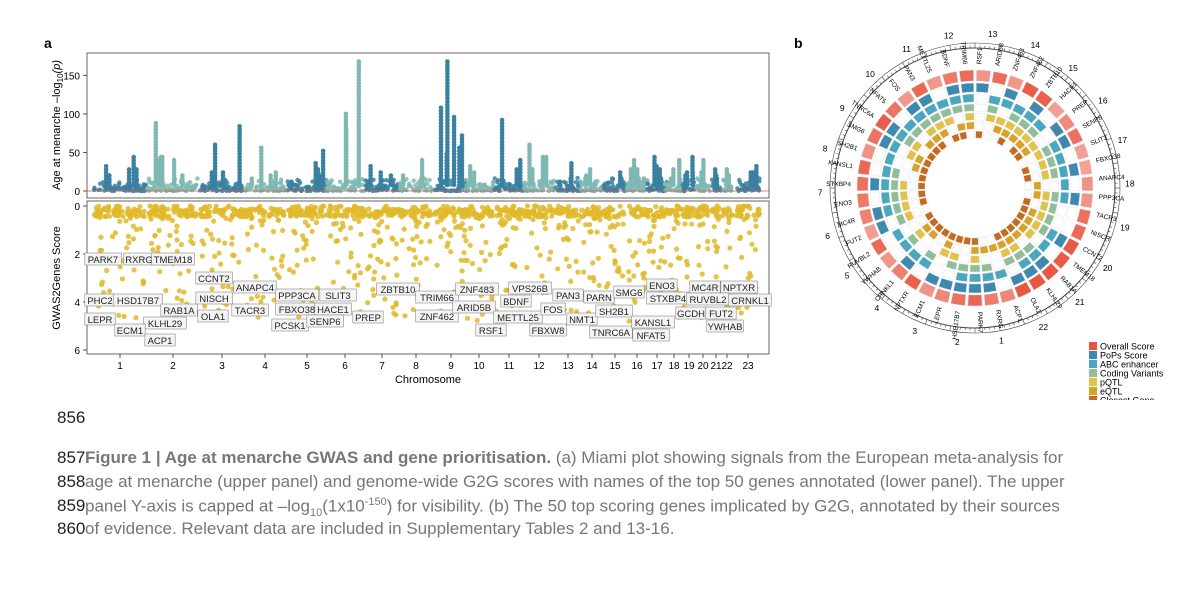  What do you see at coordinates (75, 153) in the screenshot?
I see `y-tick-label: 50` at bounding box center [75, 153].